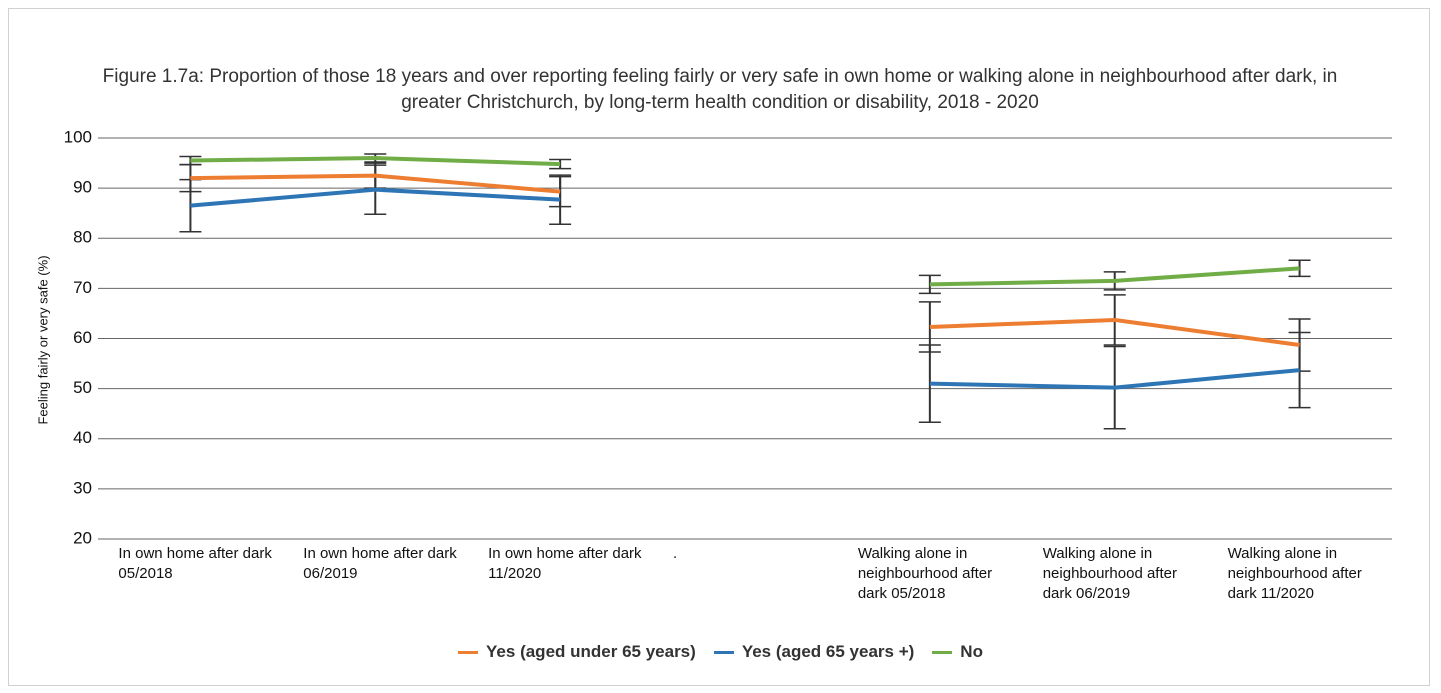 Image resolution: width=1441 pixels, height=693 pixels. What do you see at coordinates (745, 221) in the screenshot?
I see `series-line` at bounding box center [745, 221].